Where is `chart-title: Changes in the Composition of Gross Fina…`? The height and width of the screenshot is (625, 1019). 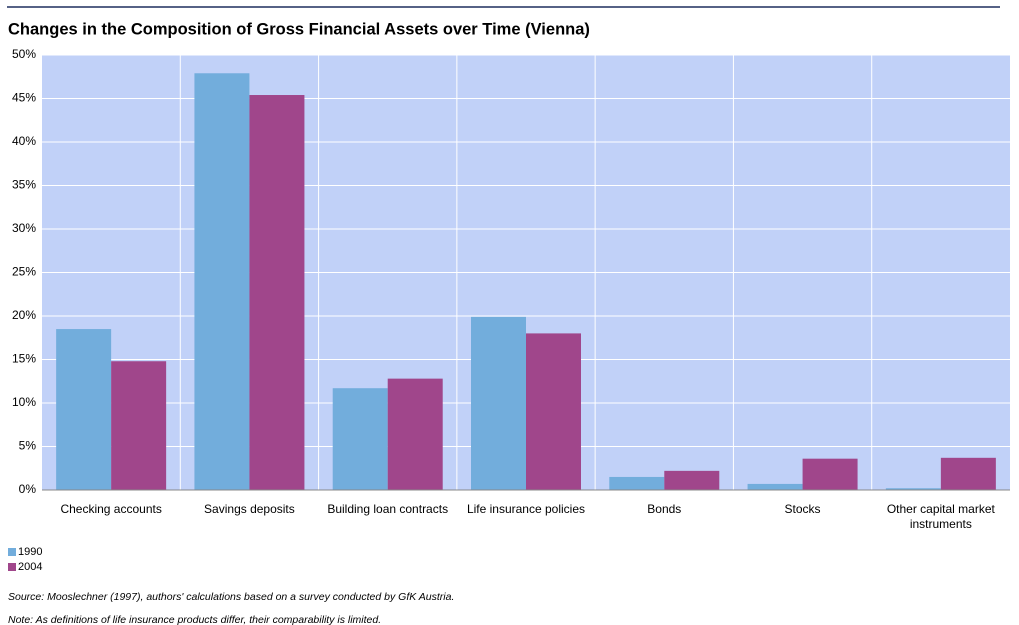 chart-title: Changes in the Composition of Gross Fina… is located at coordinates (299, 29).